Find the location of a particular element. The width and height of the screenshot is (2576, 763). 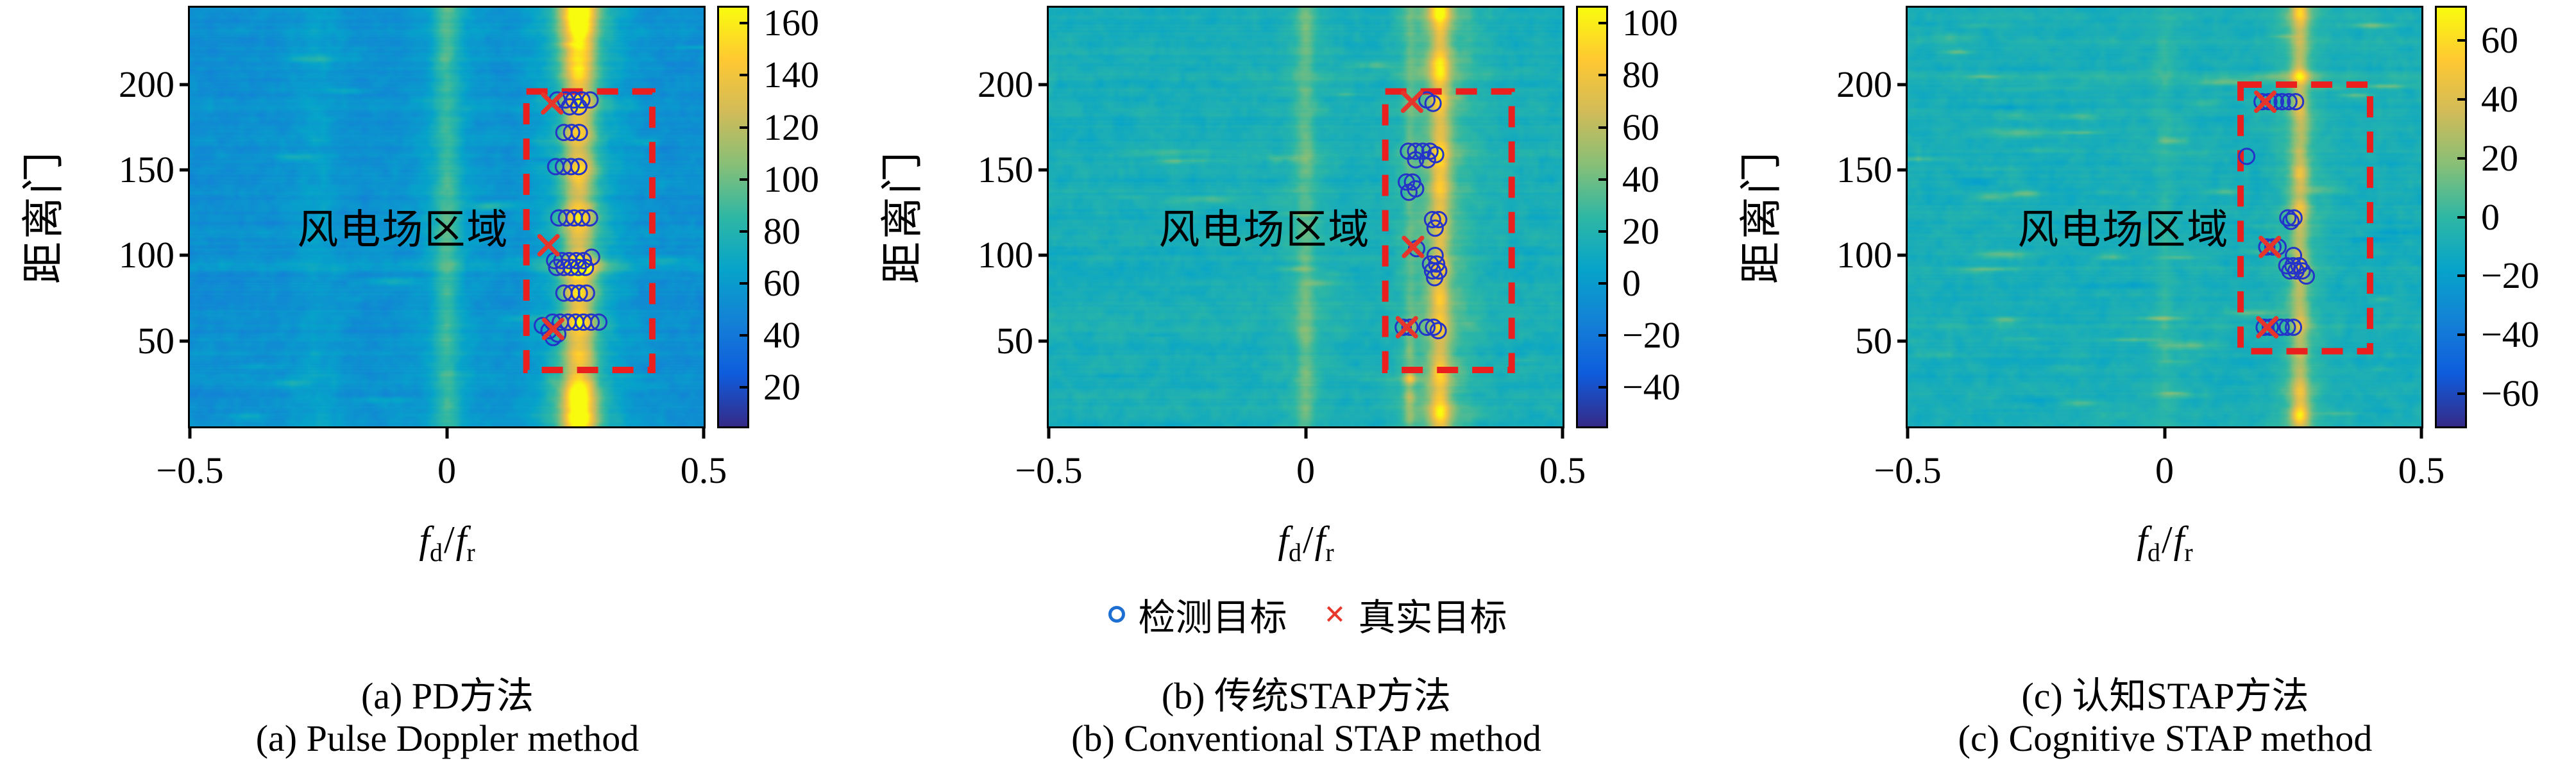

x-axis-label-sub1: d is located at coordinates (2154, 552).